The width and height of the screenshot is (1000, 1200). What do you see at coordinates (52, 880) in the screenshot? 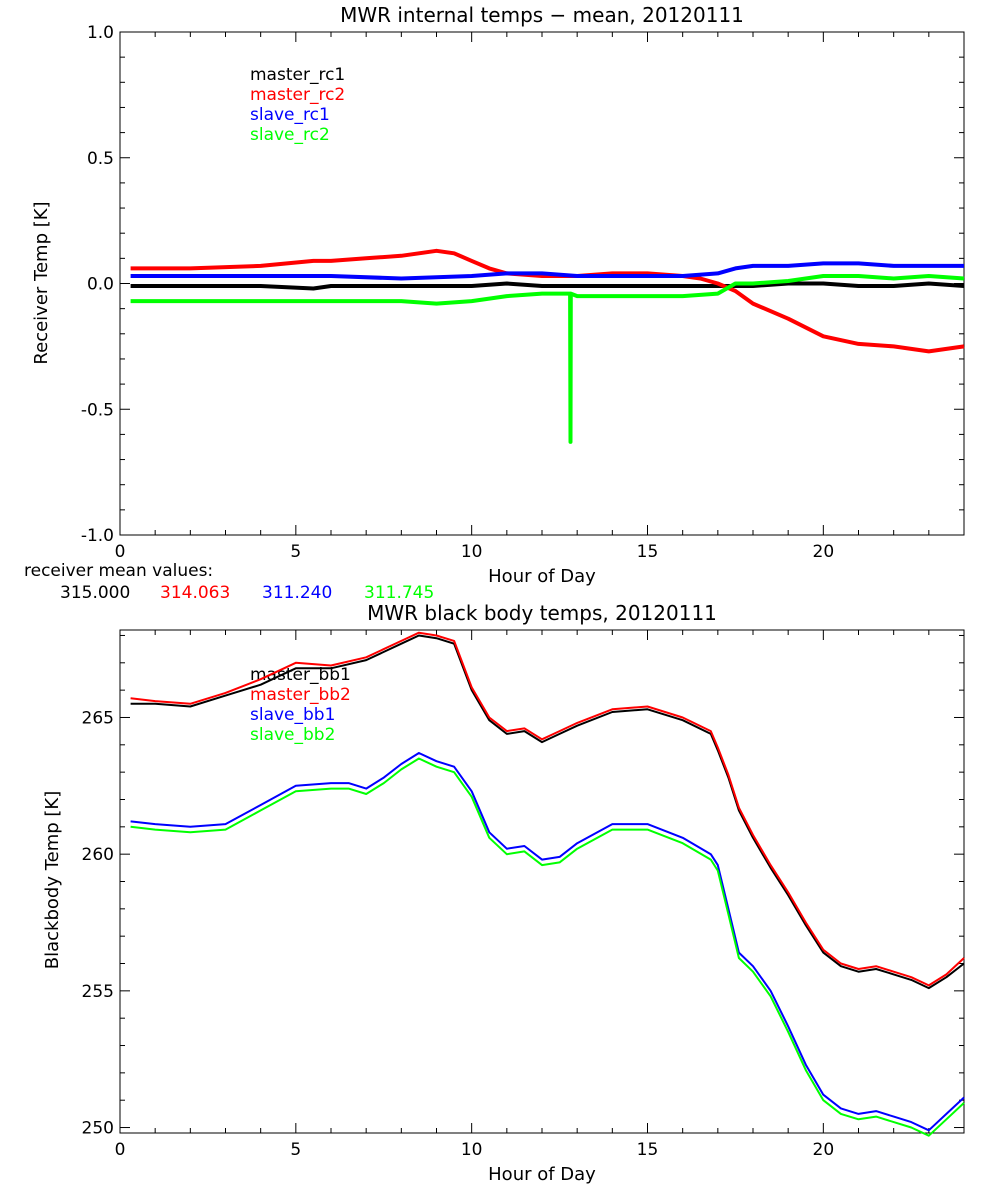
I see `chart2-ylabel: Blackbody Temp [K]` at bounding box center [52, 880].